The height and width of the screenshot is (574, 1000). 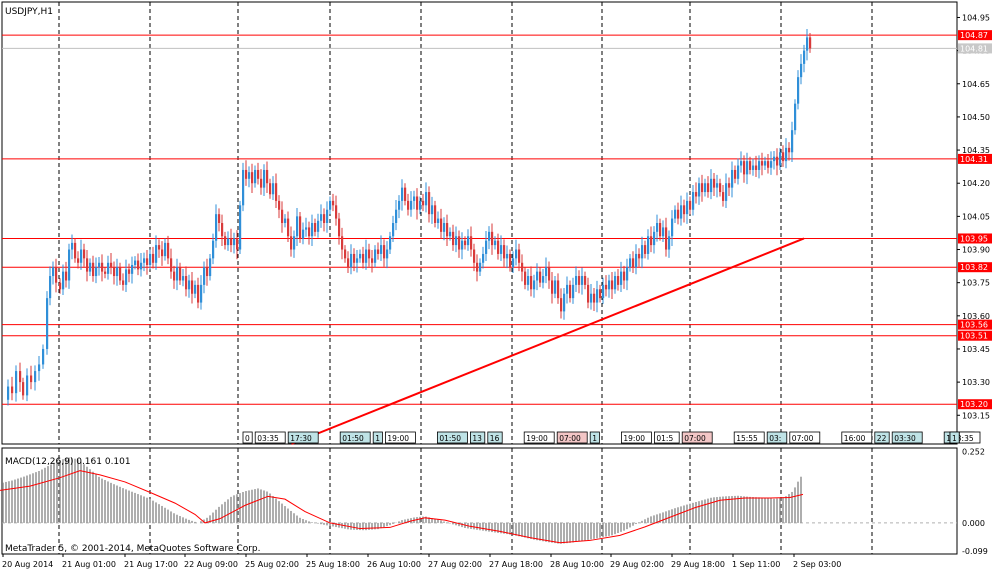 I want to click on price-tick-label: 103.15, so click(x=976, y=415).